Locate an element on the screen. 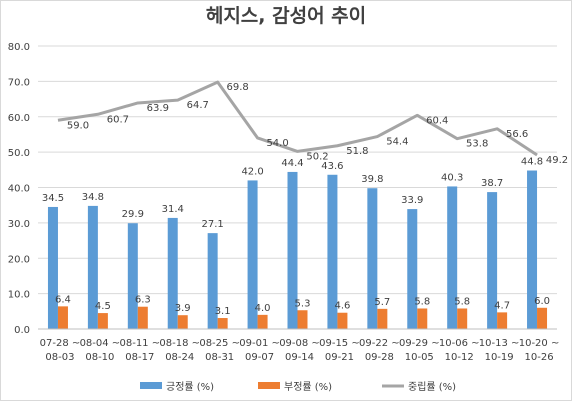  bar-data-label: 33.9 is located at coordinates (412, 200).